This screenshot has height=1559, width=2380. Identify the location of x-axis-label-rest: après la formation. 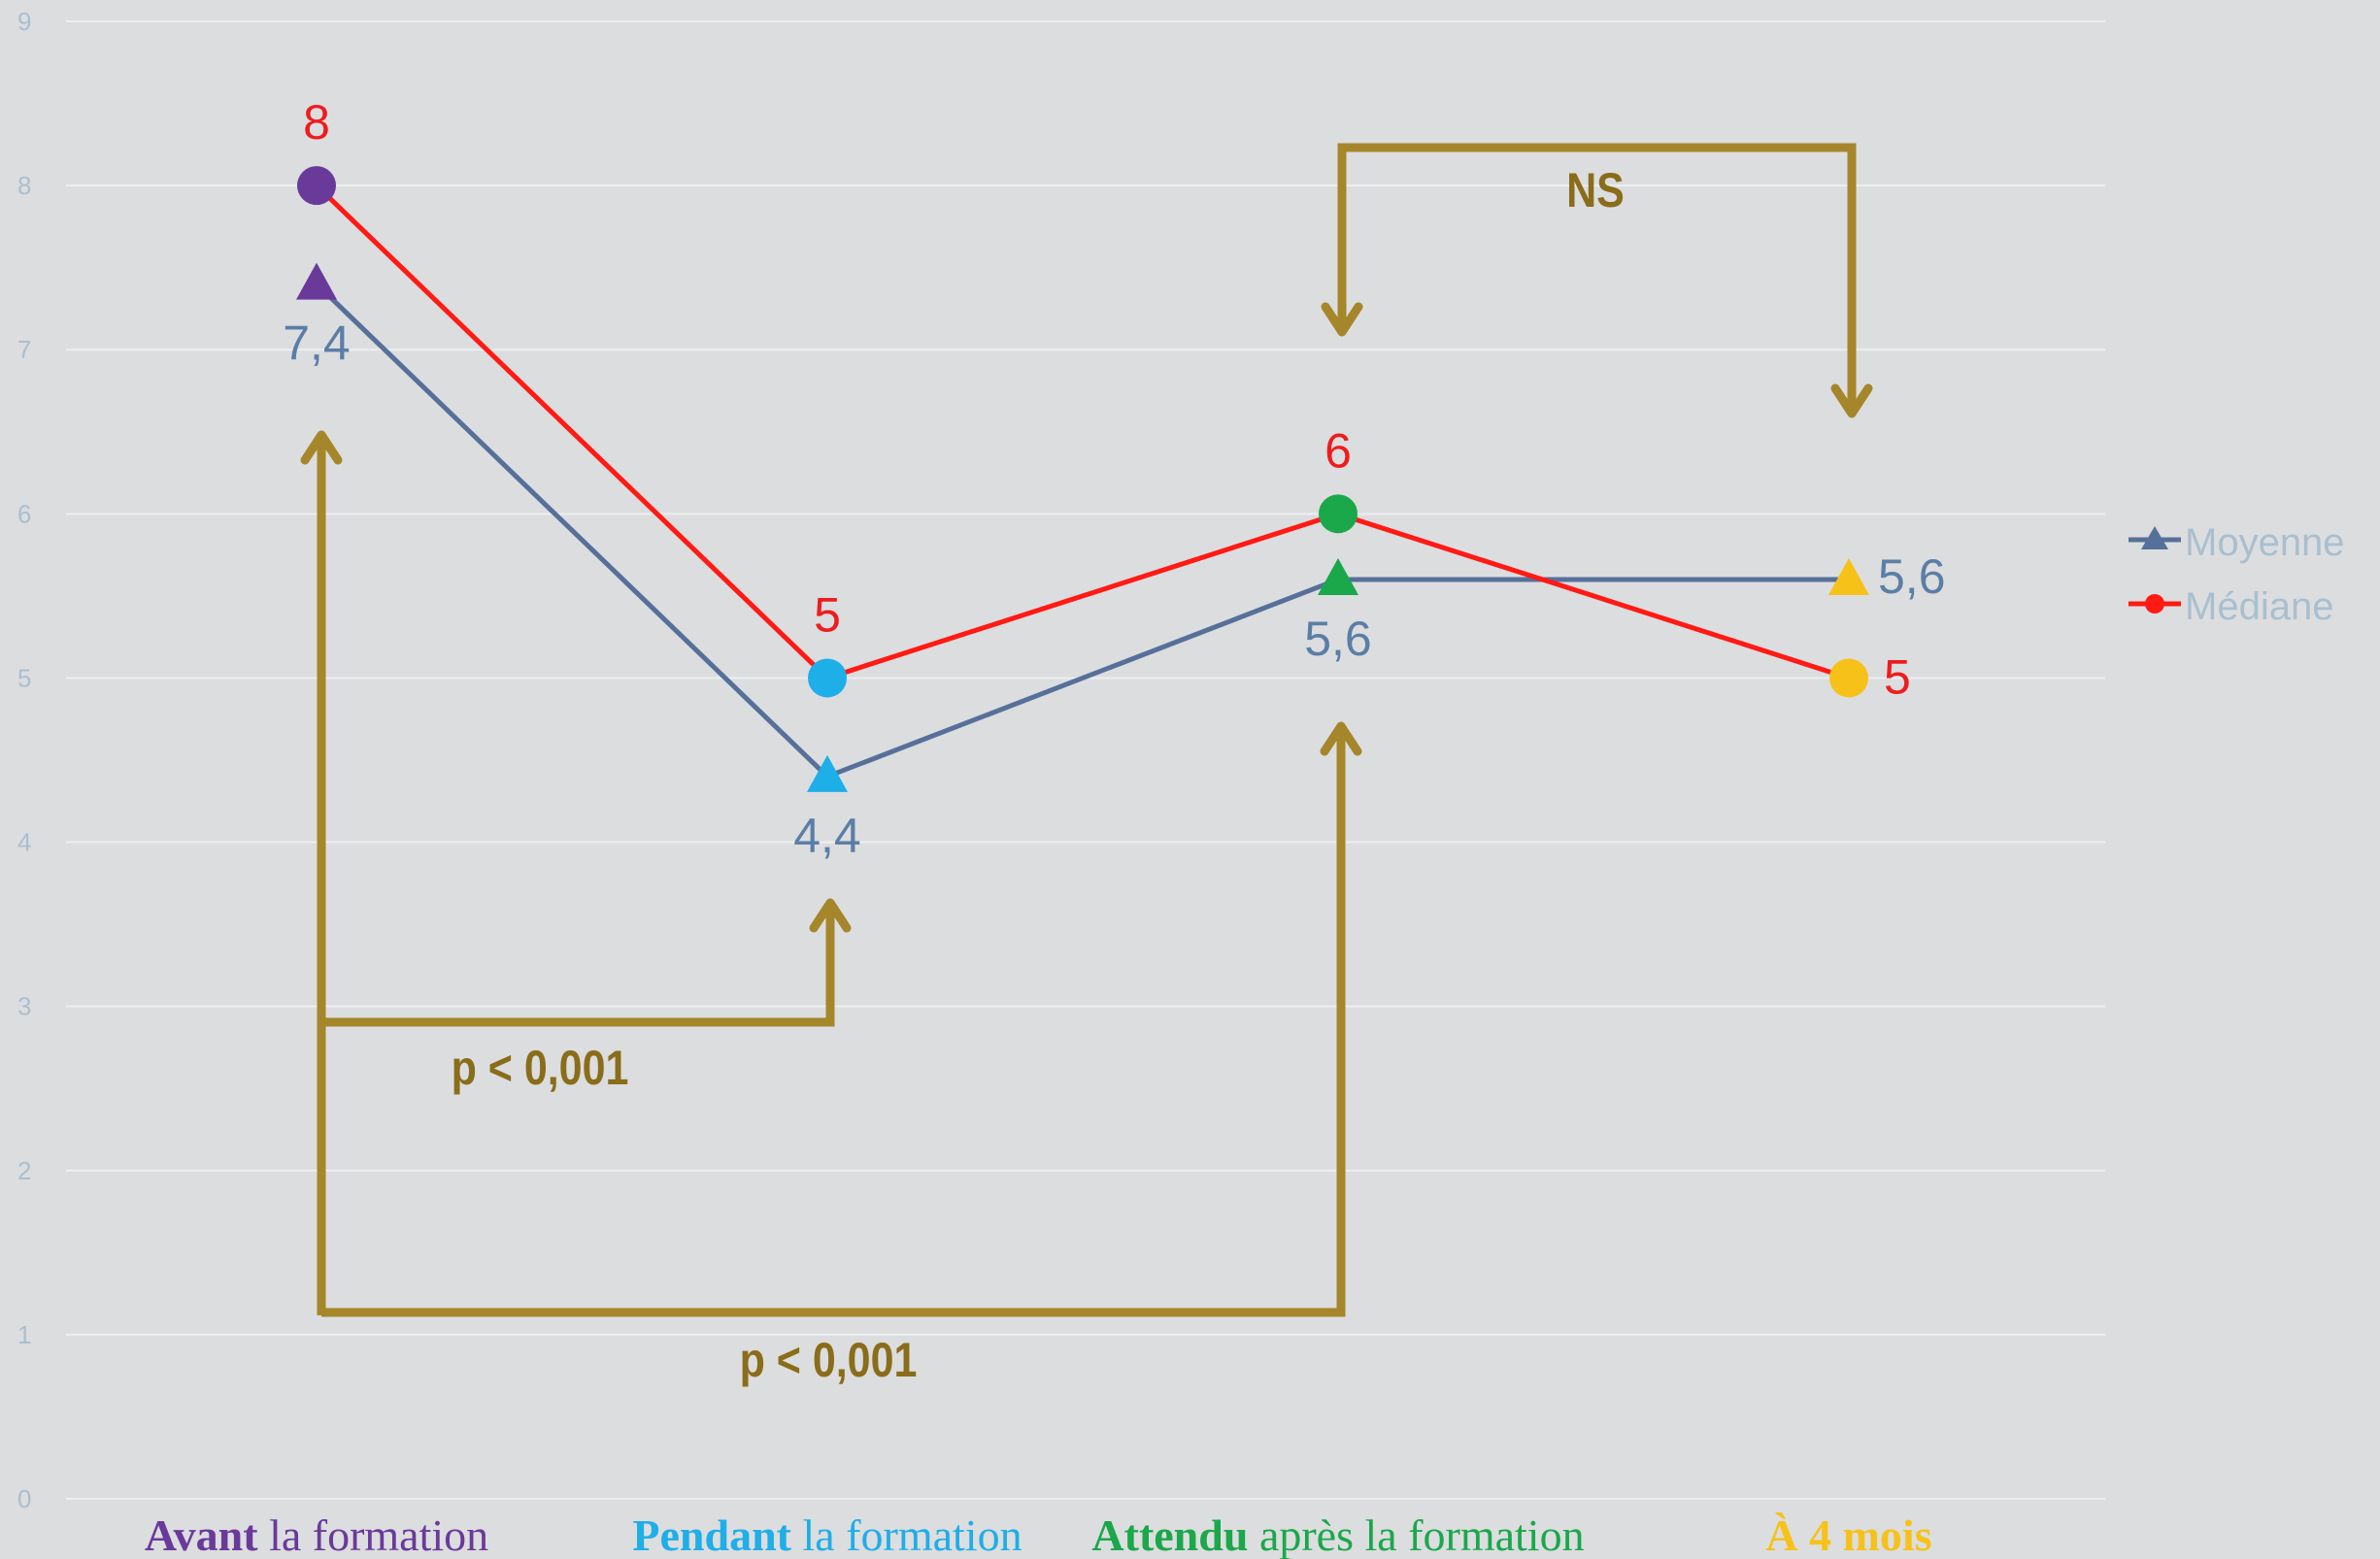
(1416, 1534).